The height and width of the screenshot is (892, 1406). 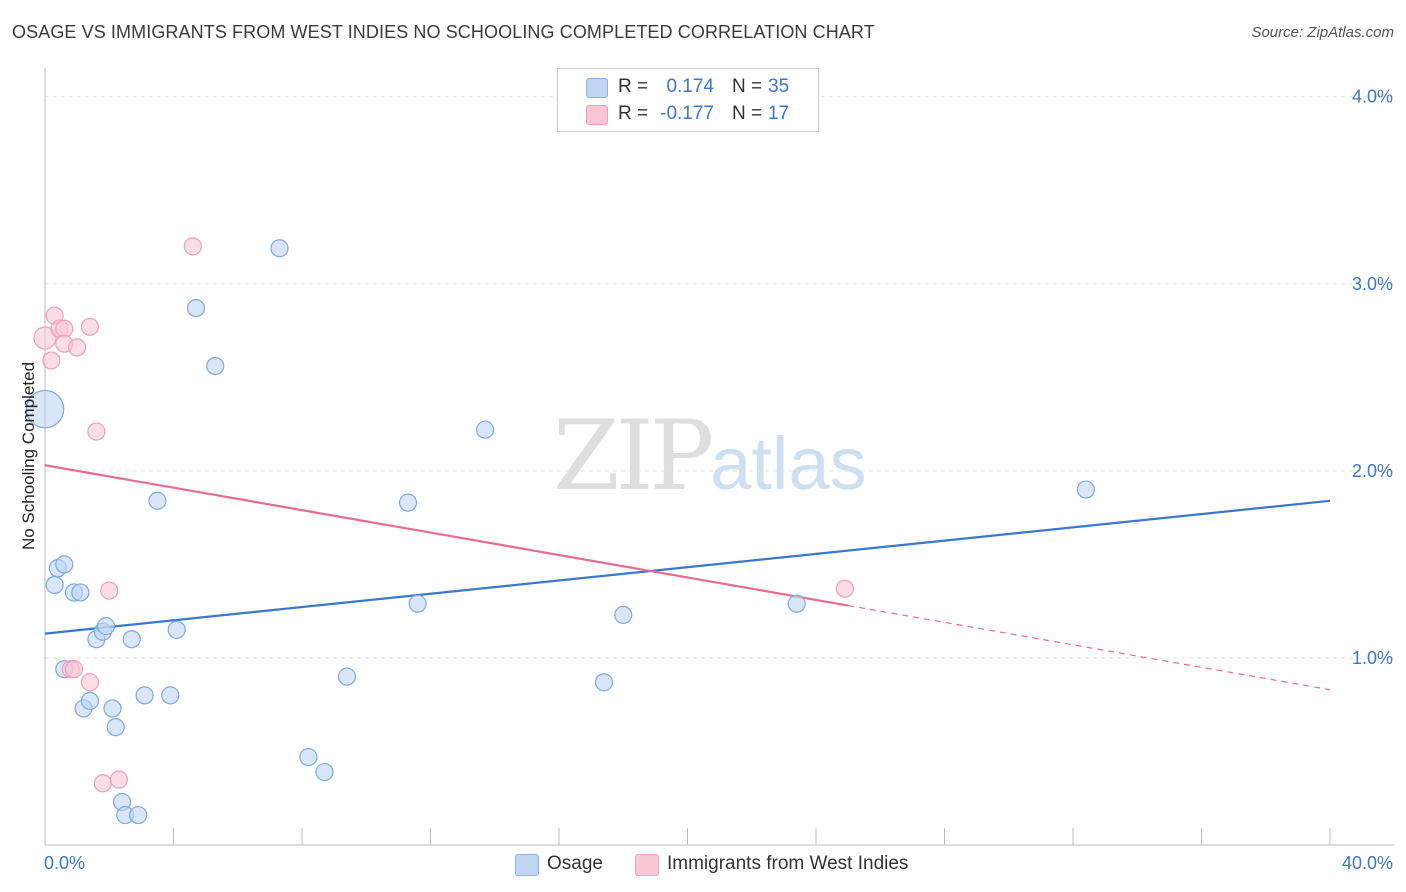 I want to click on legend-row-west-indies: R = -0.177 N = 17, so click(x=688, y=114).